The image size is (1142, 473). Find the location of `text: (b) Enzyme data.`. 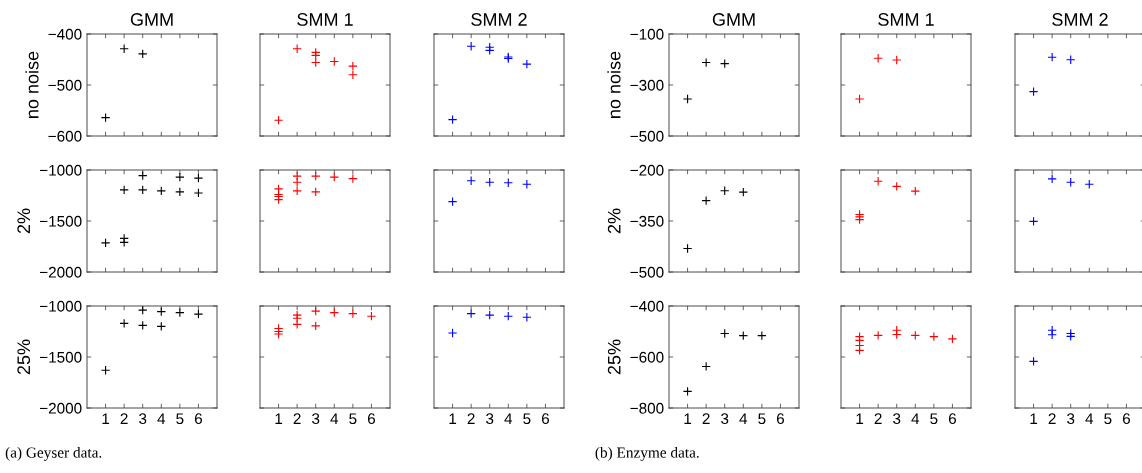

text: (b) Enzyme data. is located at coordinates (647, 453).